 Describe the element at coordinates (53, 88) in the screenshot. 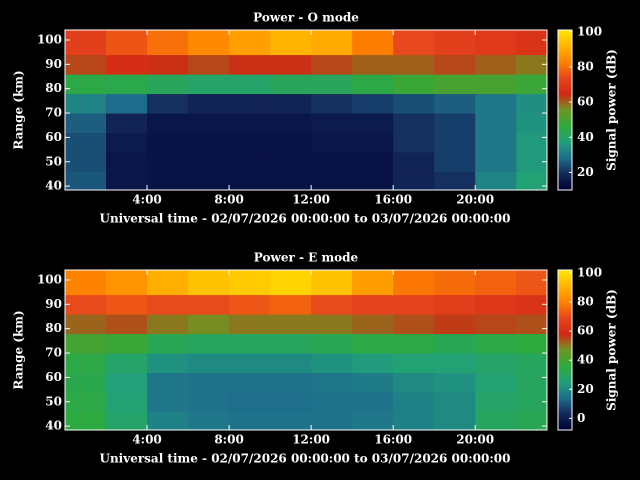

I see `y-tick-label: 80` at that location.